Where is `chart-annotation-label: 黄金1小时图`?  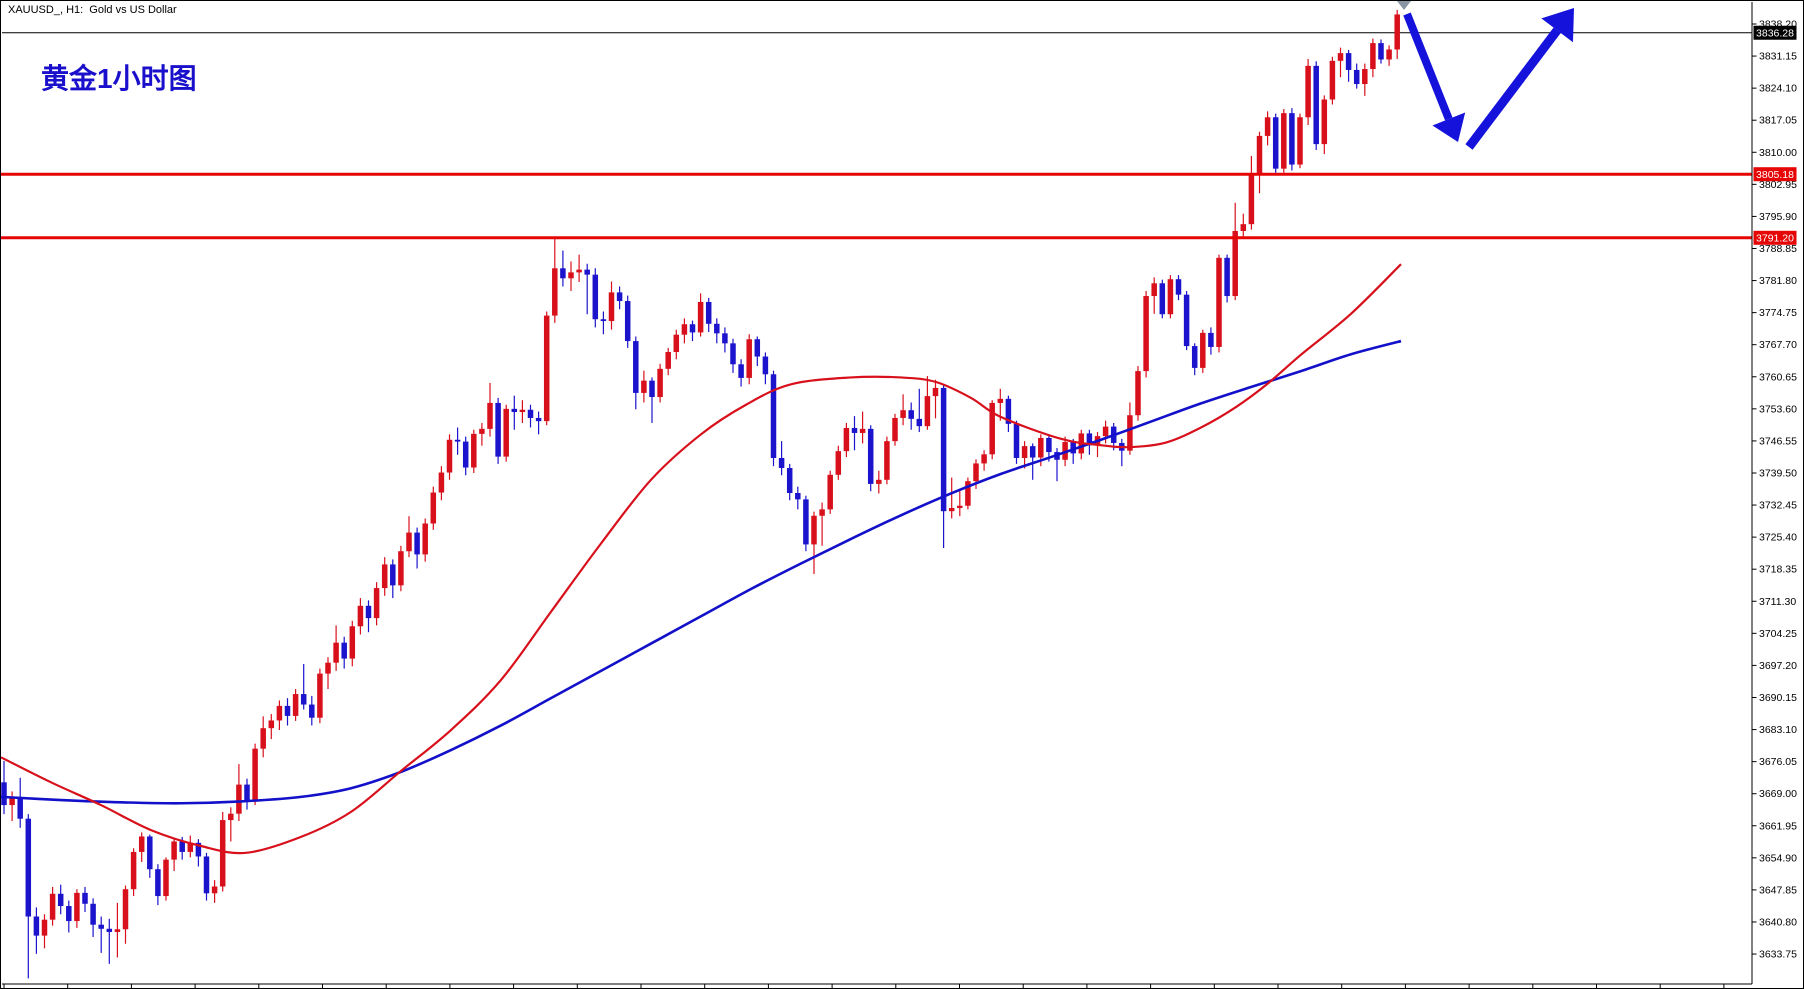 chart-annotation-label: 黄金1小时图 is located at coordinates (119, 78).